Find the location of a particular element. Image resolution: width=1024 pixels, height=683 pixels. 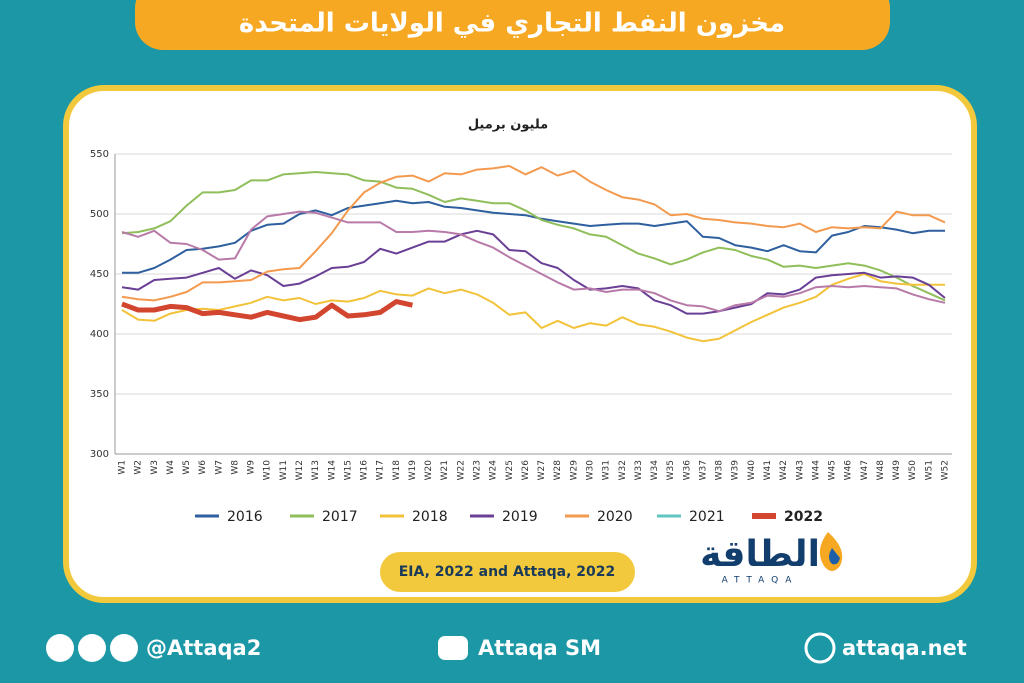

y-tick-label: 300 is located at coordinates (99, 454).